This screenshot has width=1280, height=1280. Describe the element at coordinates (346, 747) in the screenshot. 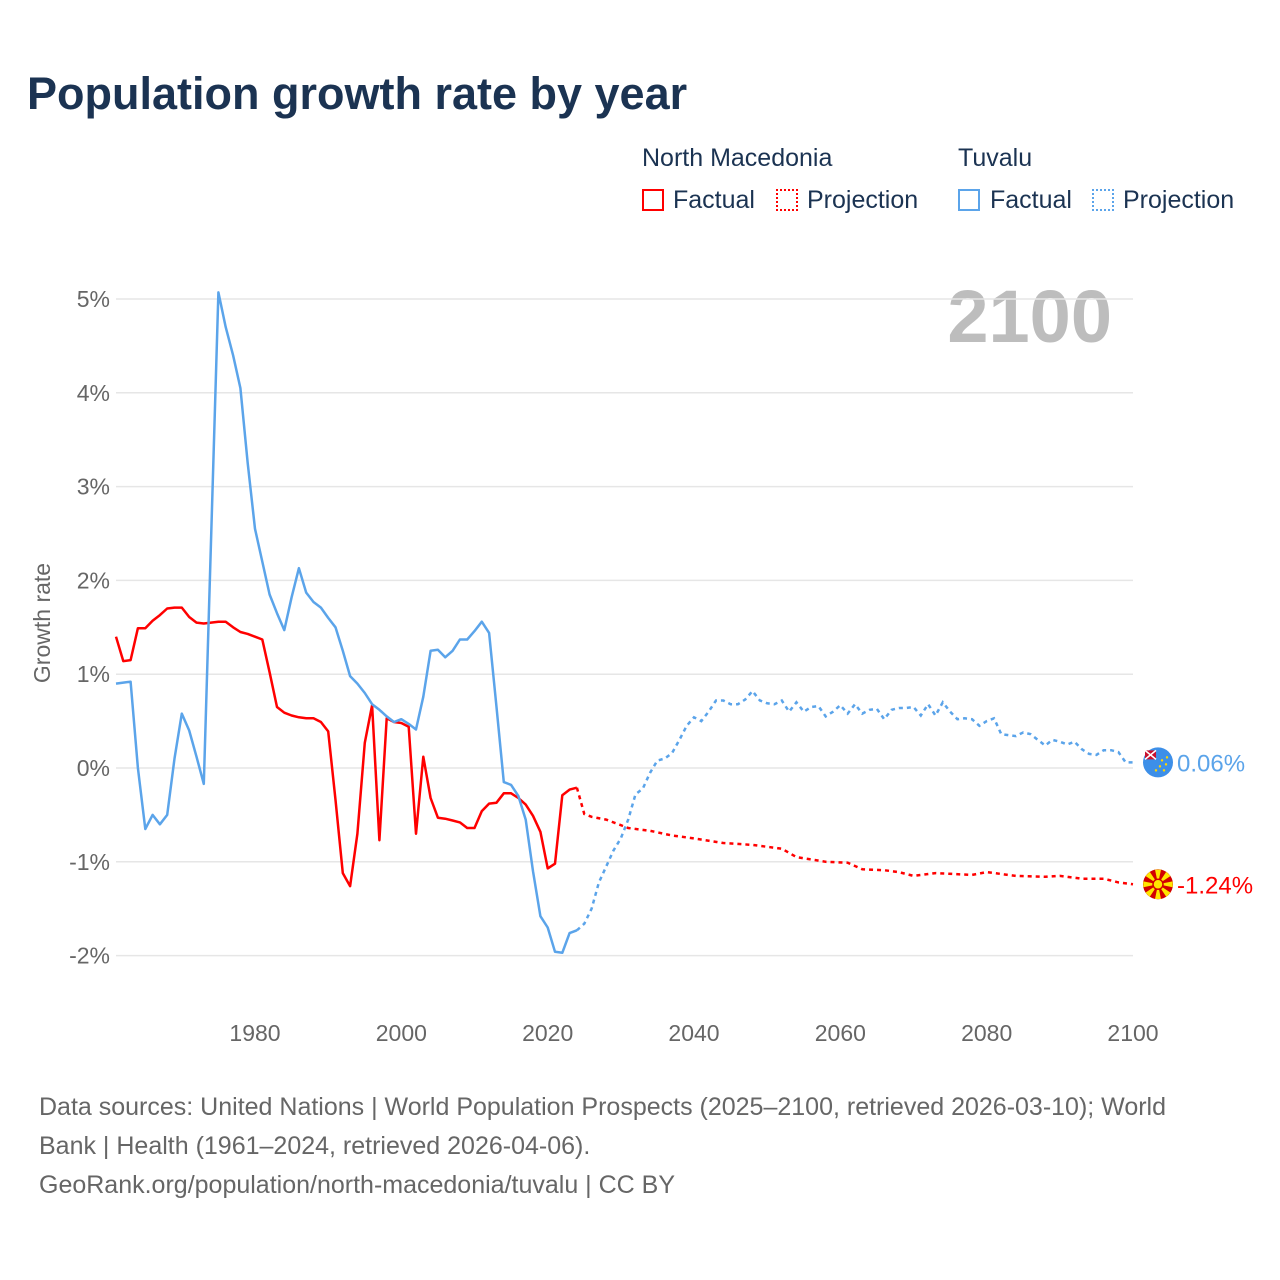

I see `north-macedonia-factual-line` at that location.